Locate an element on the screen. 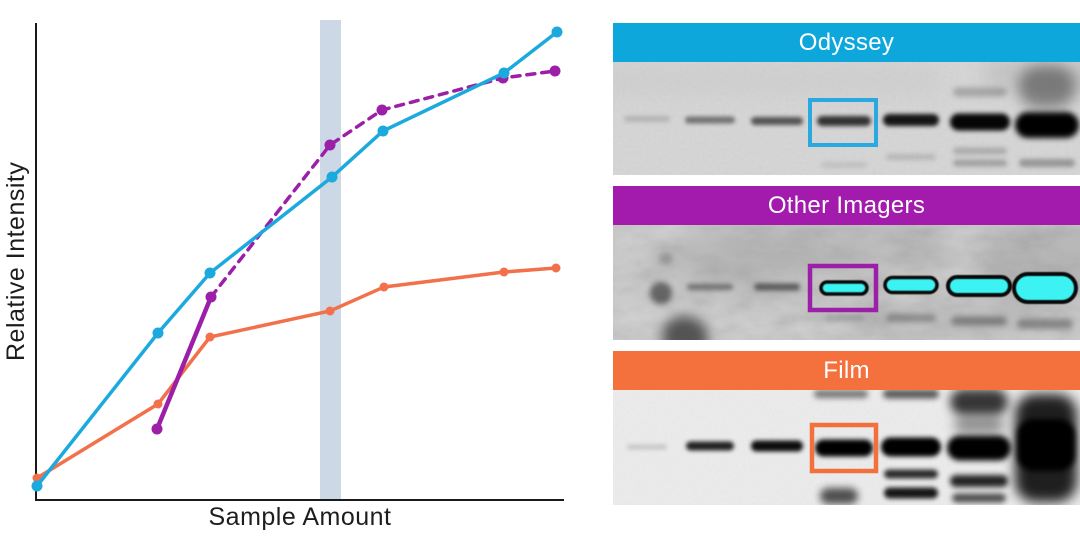  panel-other-imagers-header: Other Imagers is located at coordinates (846, 205).